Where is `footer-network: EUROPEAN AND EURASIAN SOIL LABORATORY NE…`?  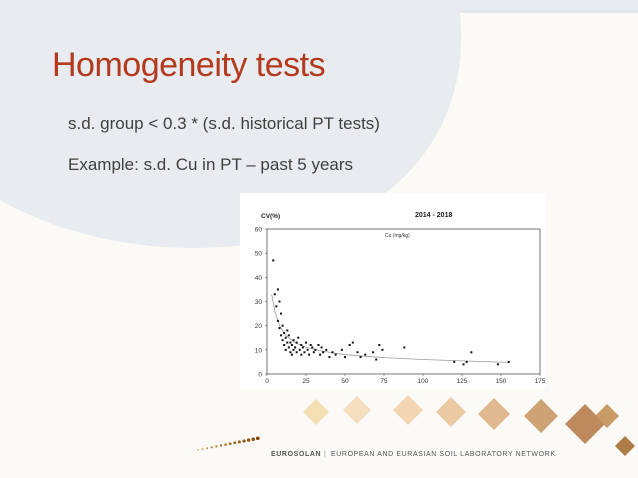
footer-network: EUROPEAN AND EURASIAN SOIL LABORATORY NE… is located at coordinates (443, 454).